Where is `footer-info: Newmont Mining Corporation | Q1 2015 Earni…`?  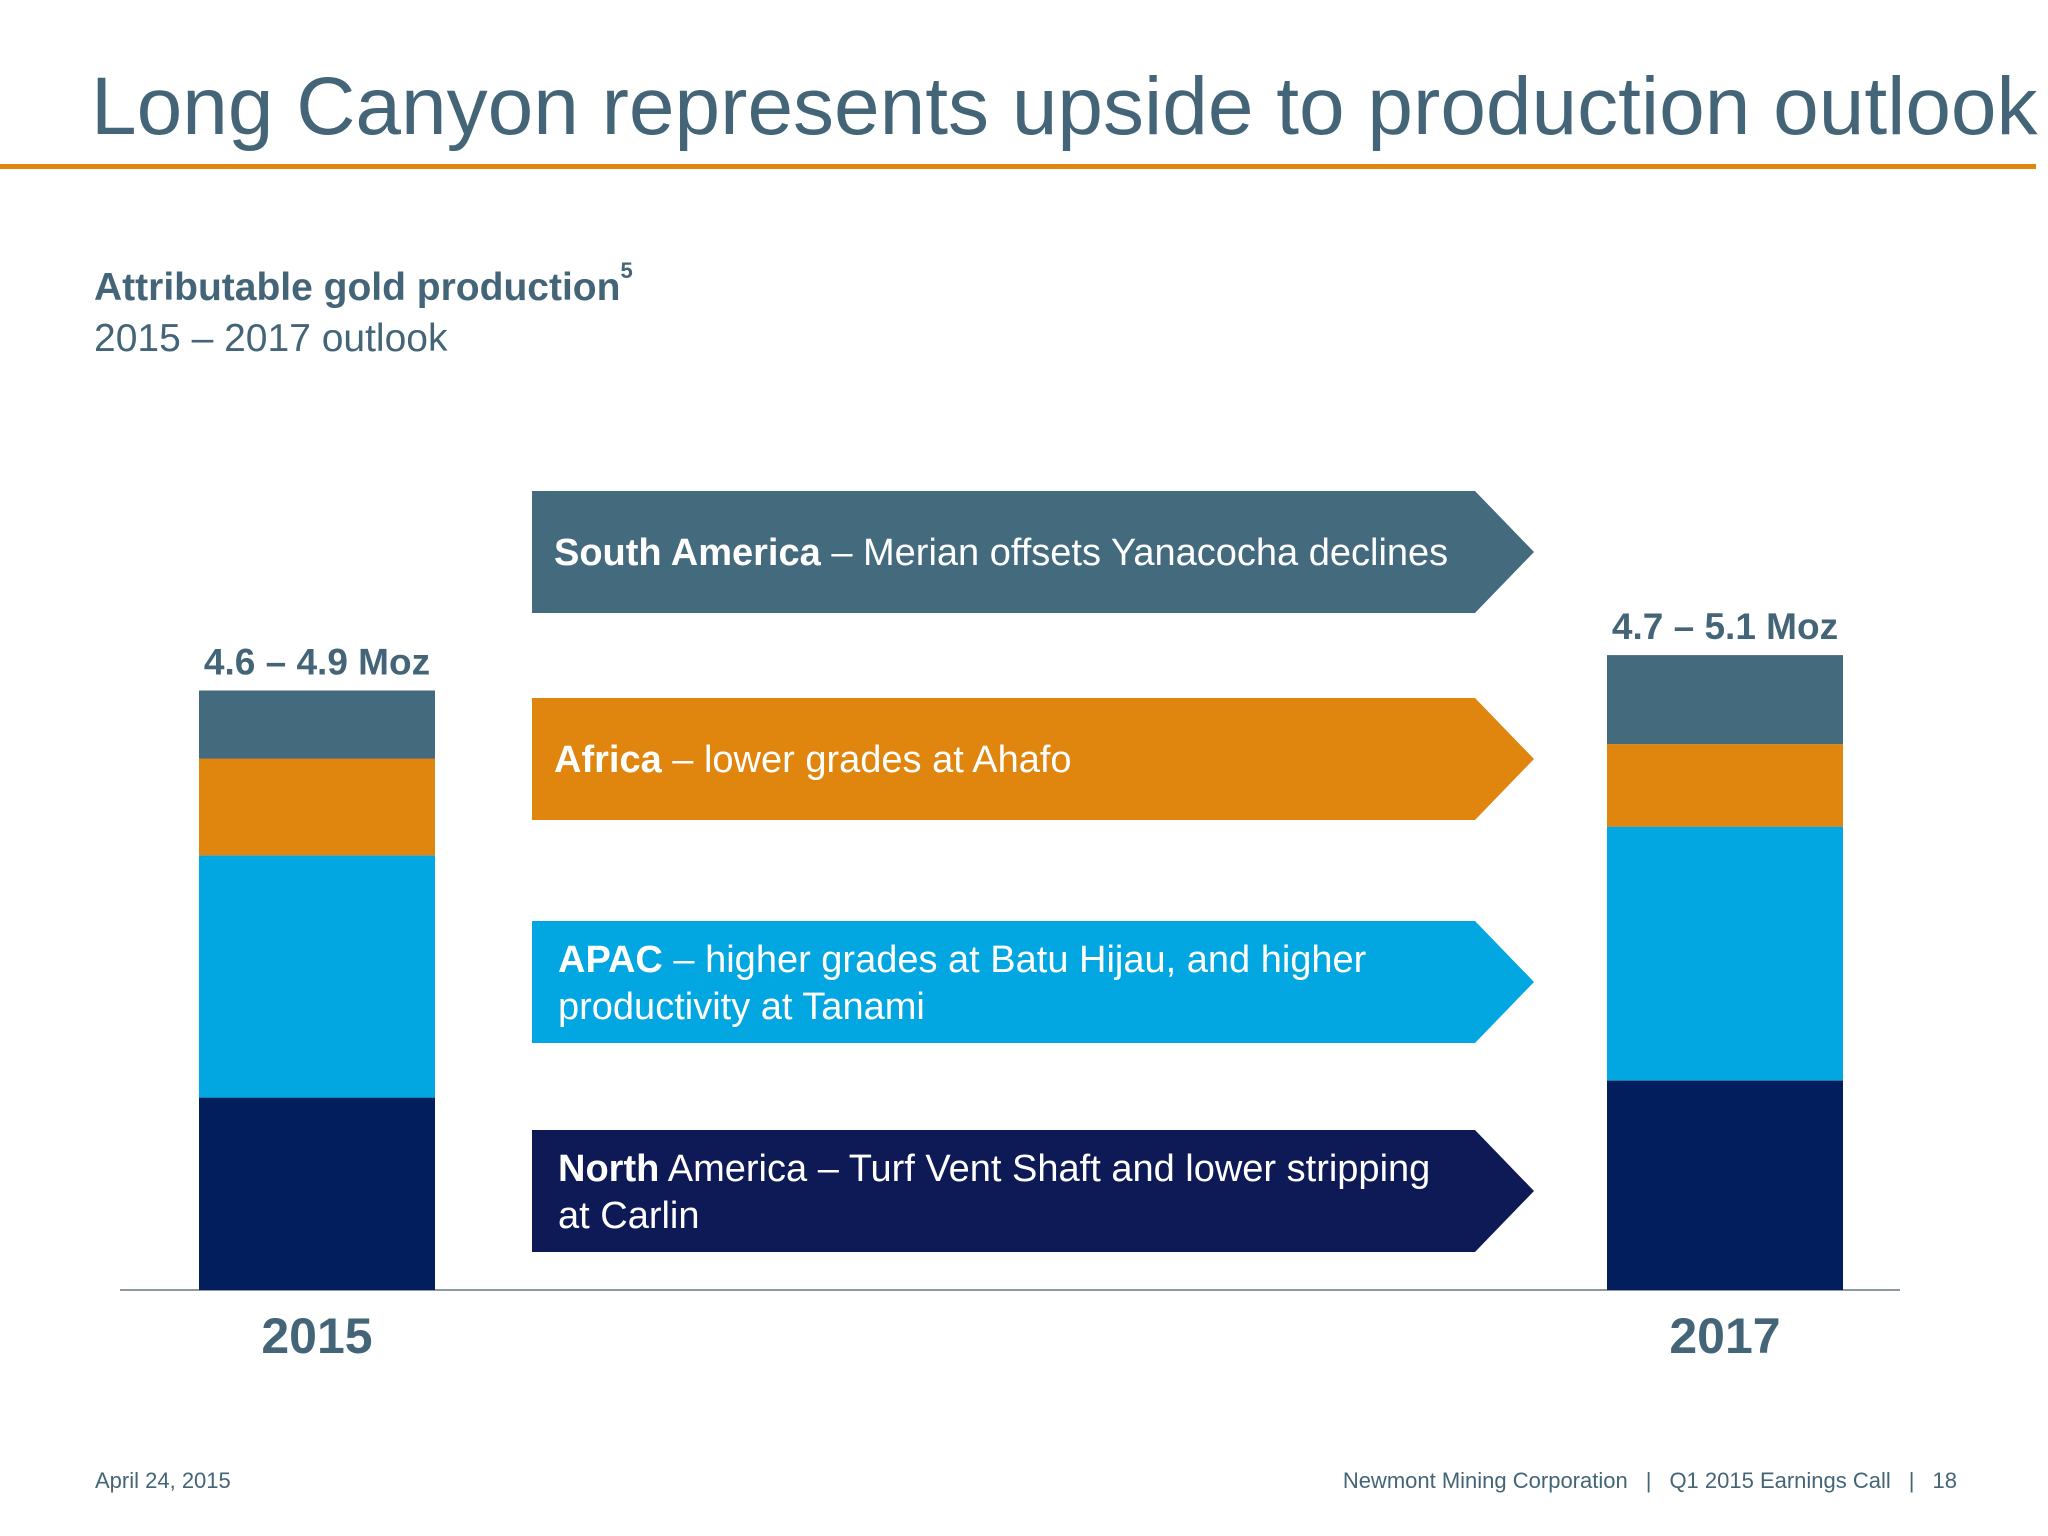
footer-info: Newmont Mining Corporation | Q1 2015 Earni… is located at coordinates (1650, 1481).